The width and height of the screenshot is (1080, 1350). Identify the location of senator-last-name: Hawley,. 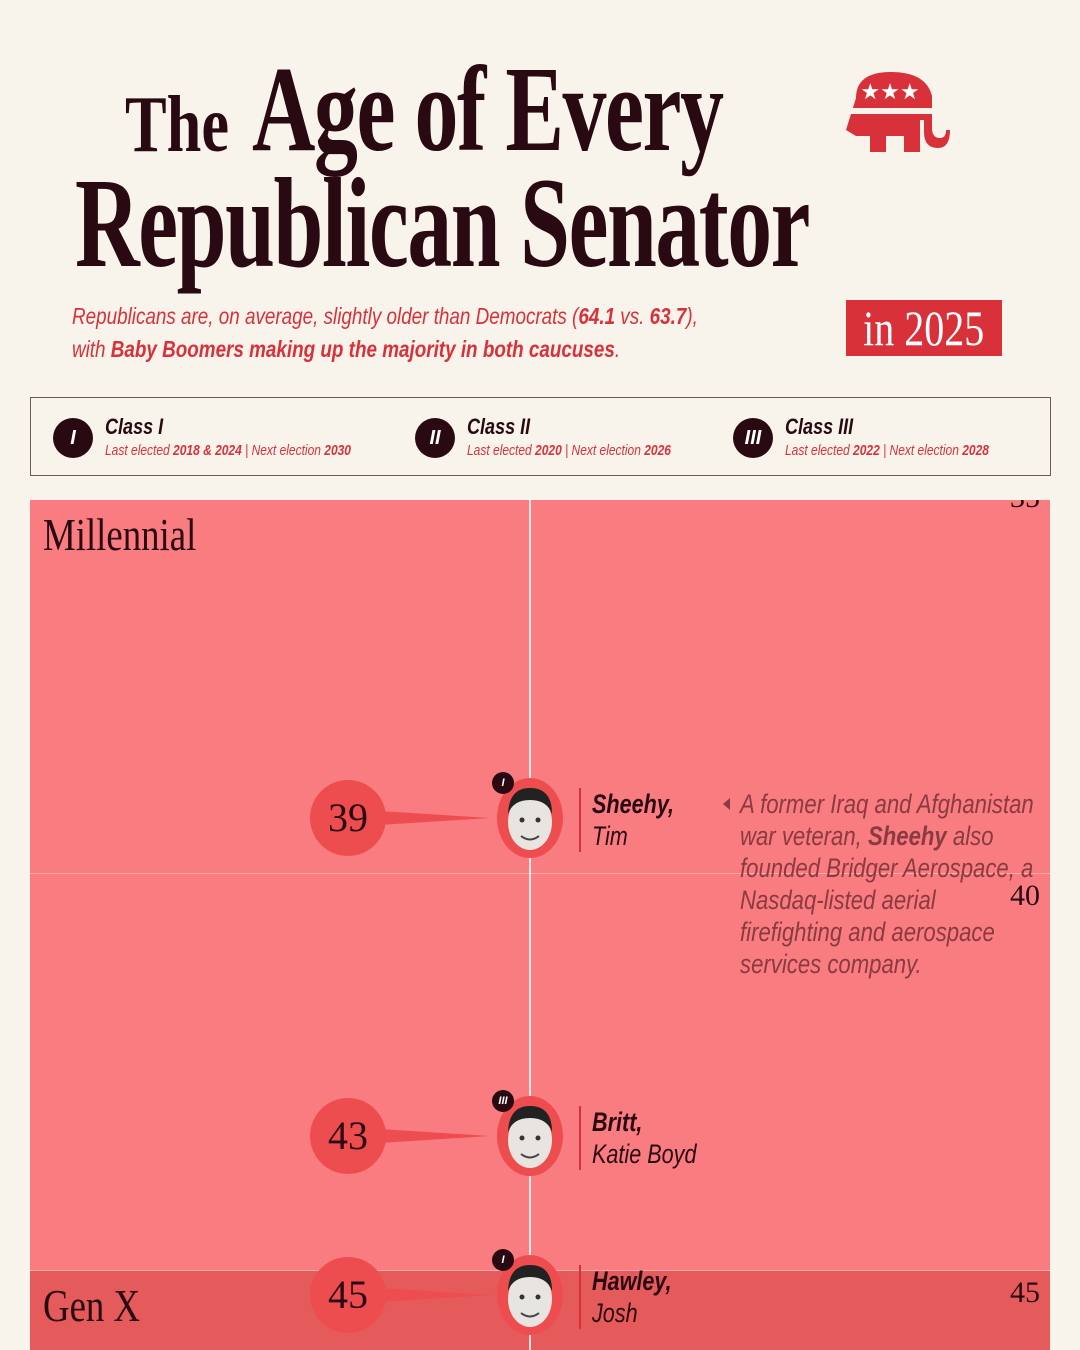
(632, 1281).